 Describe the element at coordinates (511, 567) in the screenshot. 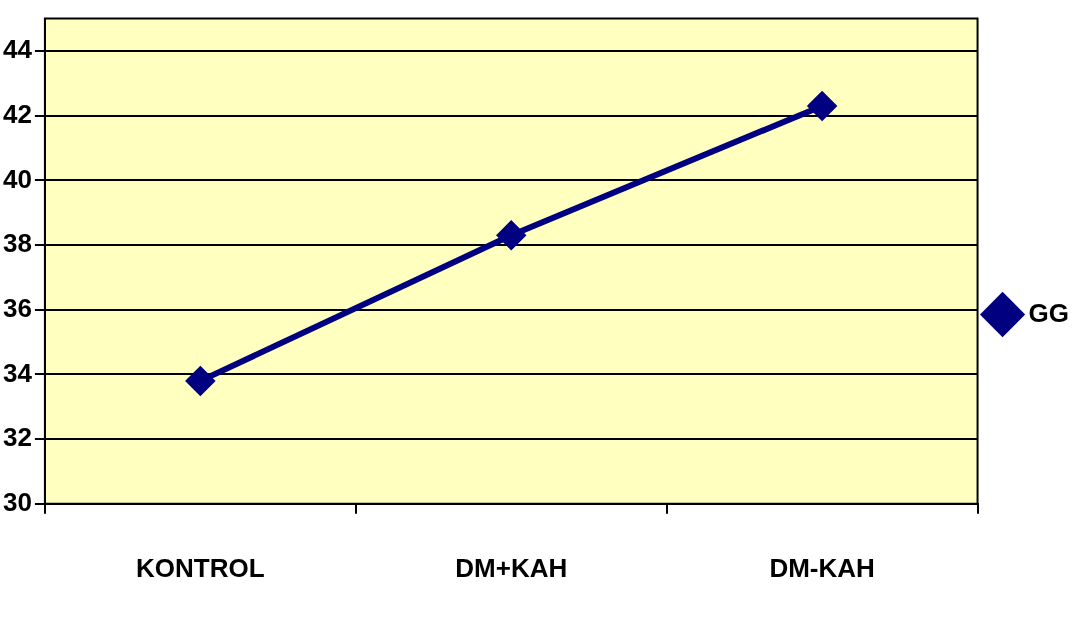

I see `x-tick-label: DM+KAH` at that location.